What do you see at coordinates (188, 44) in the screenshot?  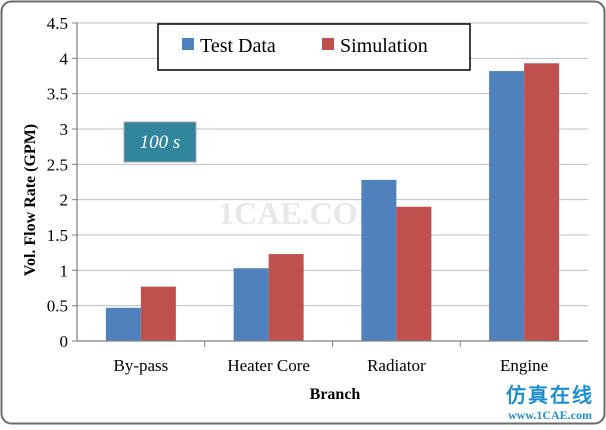 I see `legend-swatch-test-data` at bounding box center [188, 44].